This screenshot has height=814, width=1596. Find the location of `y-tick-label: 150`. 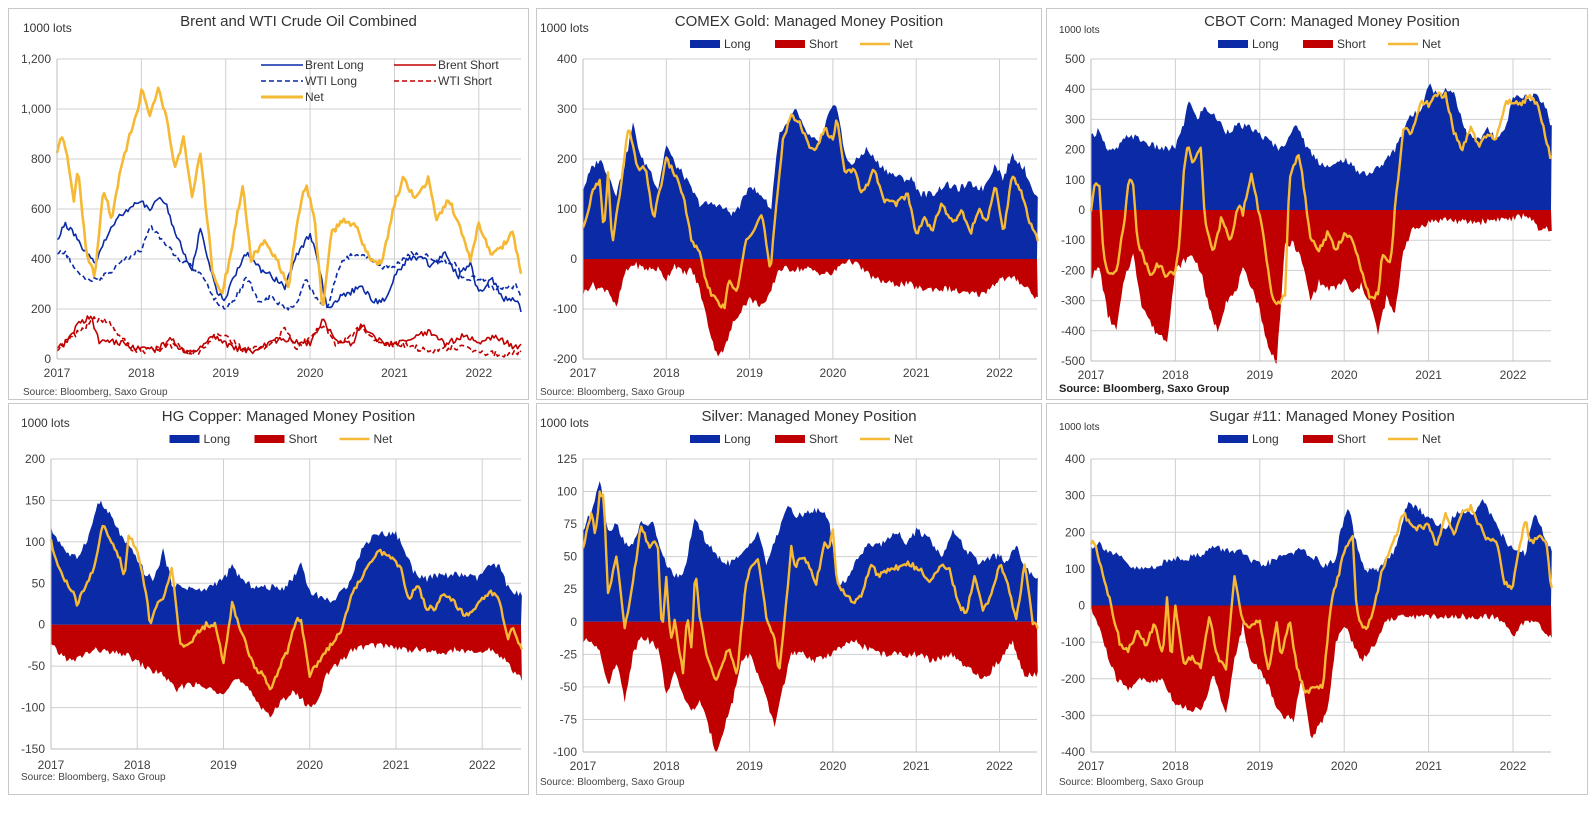

y-tick-label: 150 is located at coordinates (35, 500).